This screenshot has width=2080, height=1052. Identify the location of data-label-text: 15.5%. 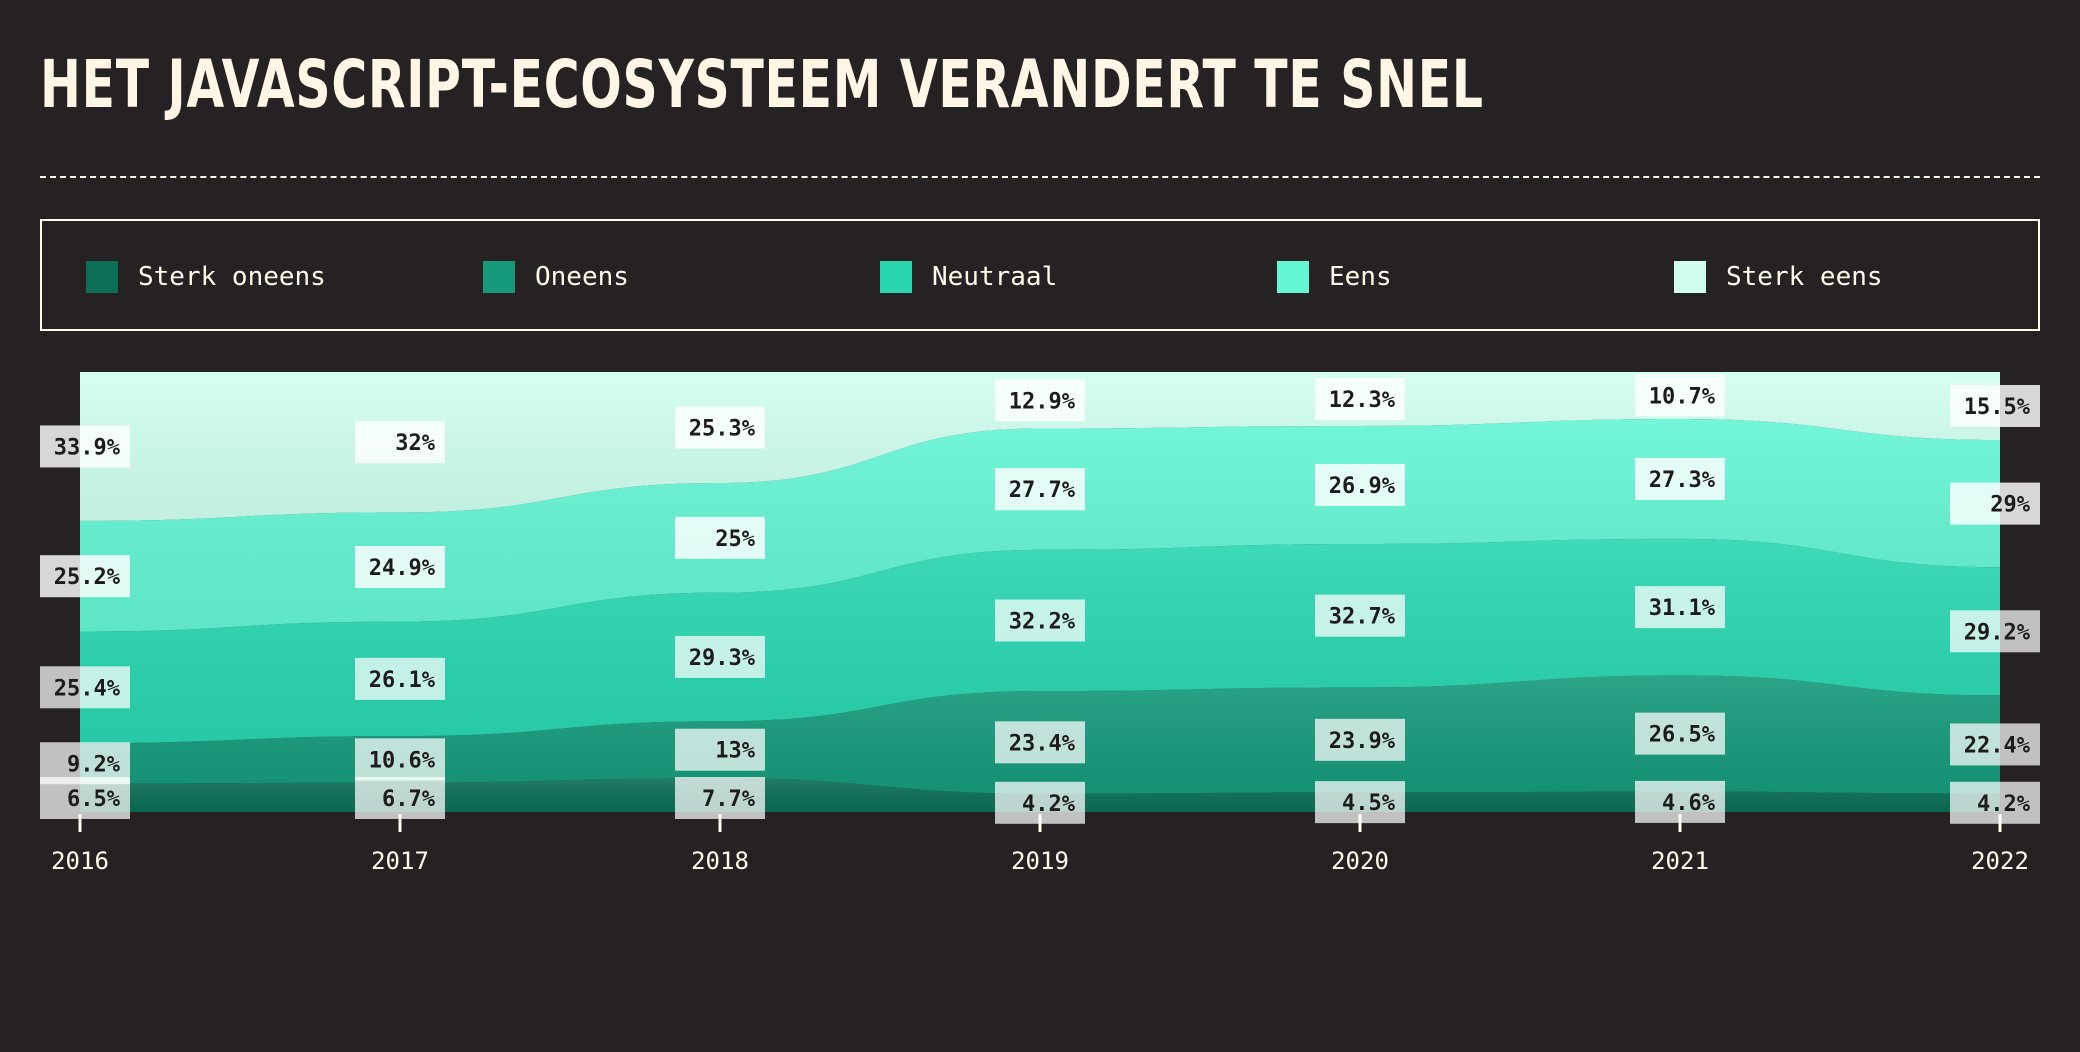
(1997, 407).